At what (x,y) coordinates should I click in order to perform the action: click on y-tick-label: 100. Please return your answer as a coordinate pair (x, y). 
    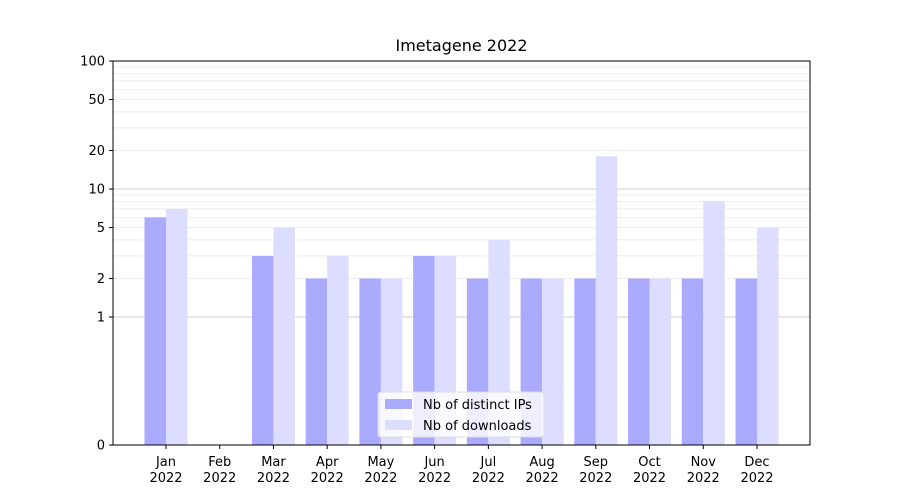
    Looking at the image, I should click on (92, 62).